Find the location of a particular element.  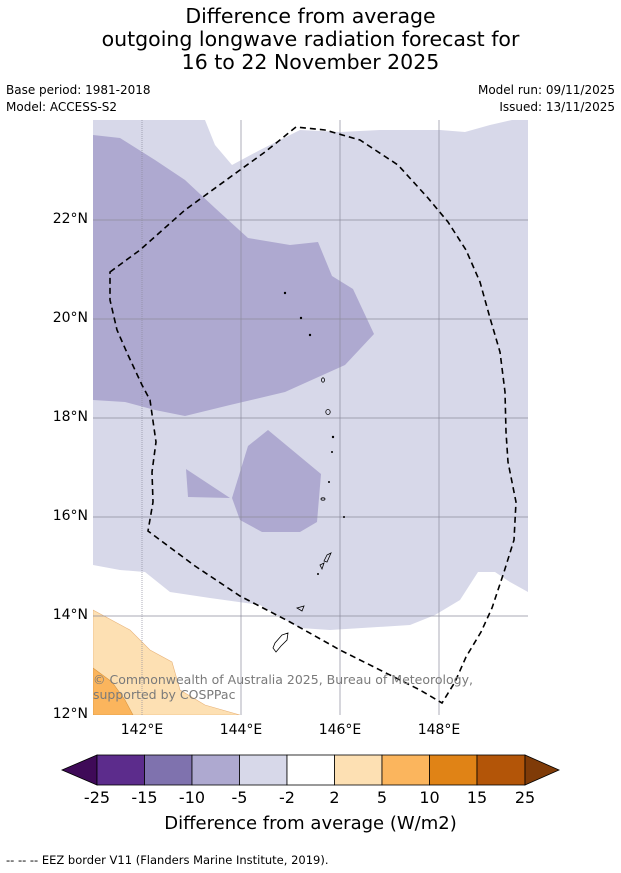

lon-label-142e: 142°E is located at coordinates (142, 730).